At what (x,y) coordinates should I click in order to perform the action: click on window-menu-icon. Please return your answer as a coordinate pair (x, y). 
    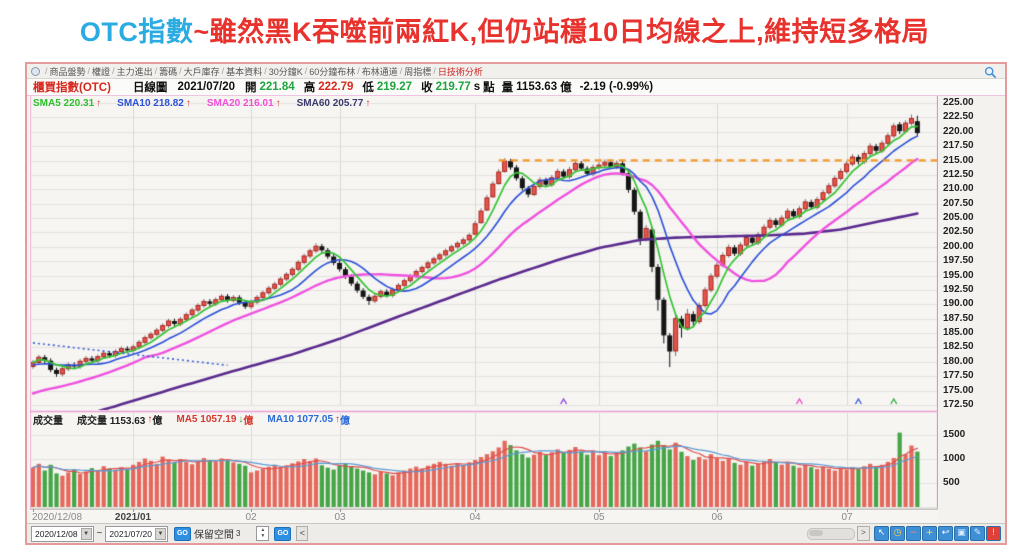
    Looking at the image, I should click on (35, 71).